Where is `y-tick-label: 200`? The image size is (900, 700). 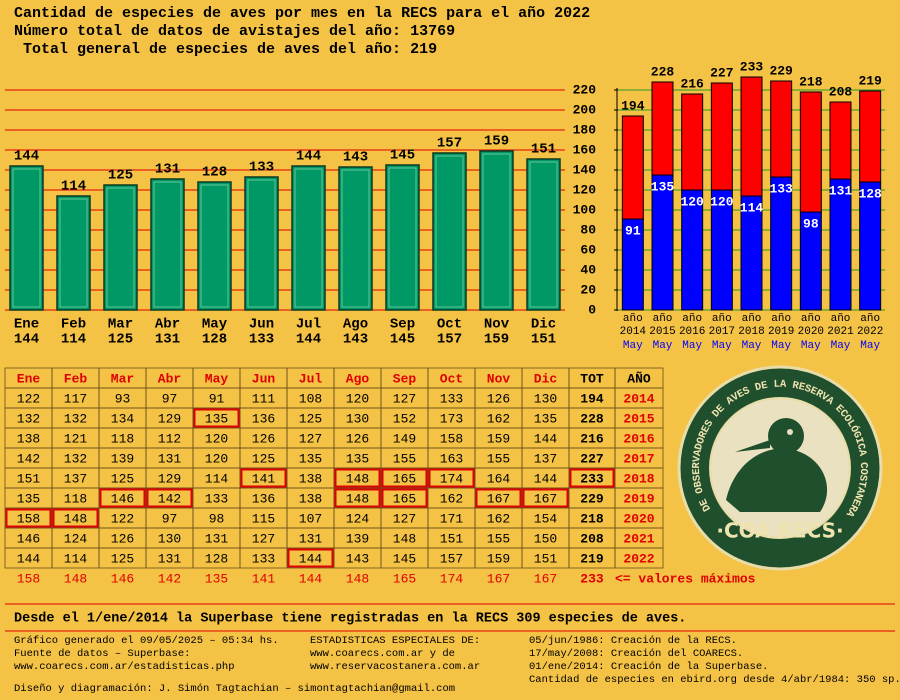
y-tick-label: 200 is located at coordinates (585, 109).